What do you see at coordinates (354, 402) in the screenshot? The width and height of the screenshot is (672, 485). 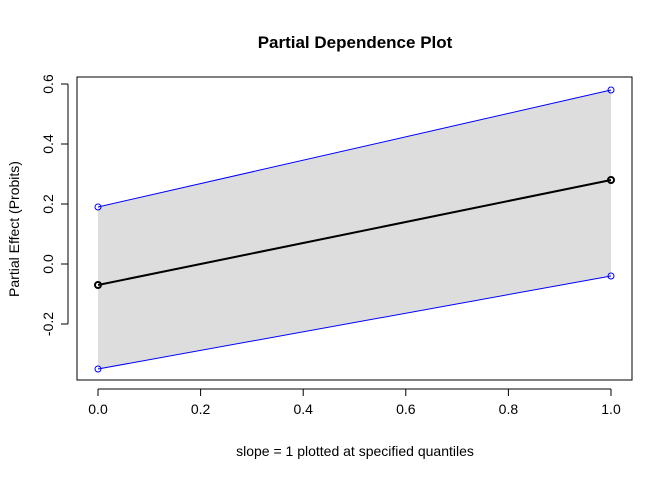 I see `x-axis: 0.0 0.2 0.4 0.6 0.8 1.0` at bounding box center [354, 402].